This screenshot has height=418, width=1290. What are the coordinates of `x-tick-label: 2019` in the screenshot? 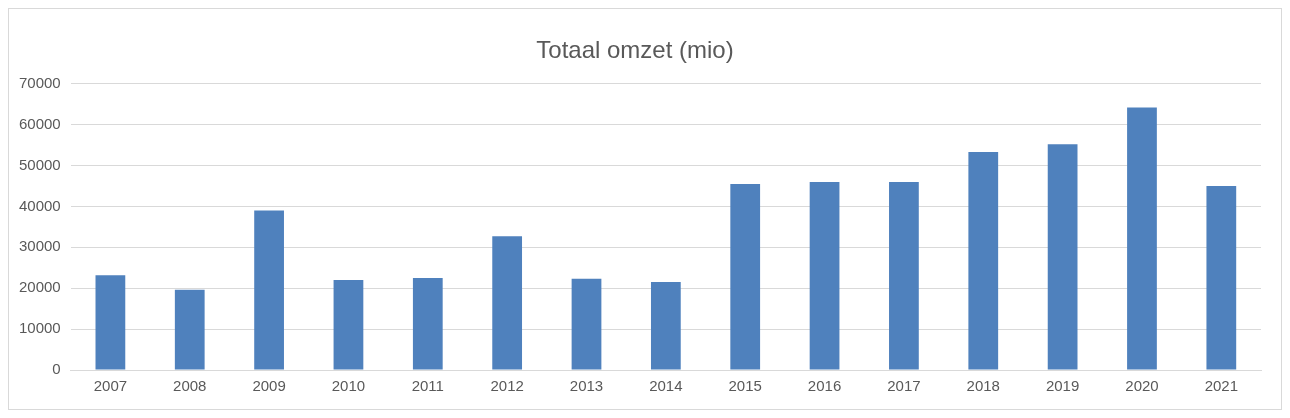 It's located at (1062, 386).